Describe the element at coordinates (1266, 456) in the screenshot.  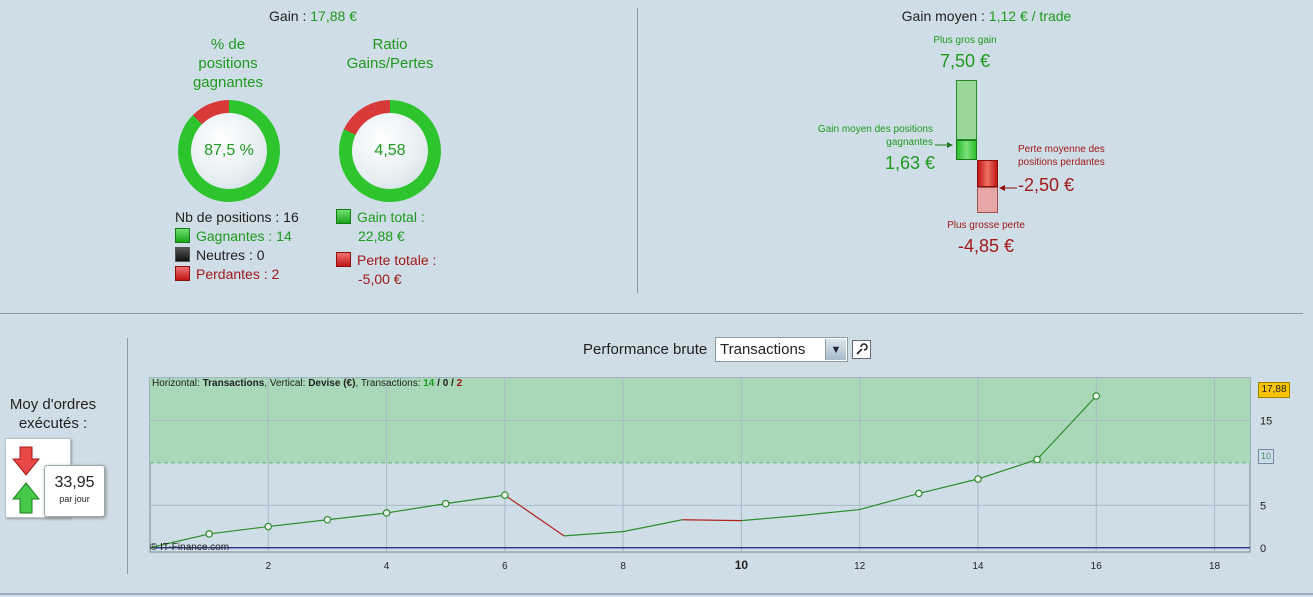
I see `threshold-badge: 10` at that location.